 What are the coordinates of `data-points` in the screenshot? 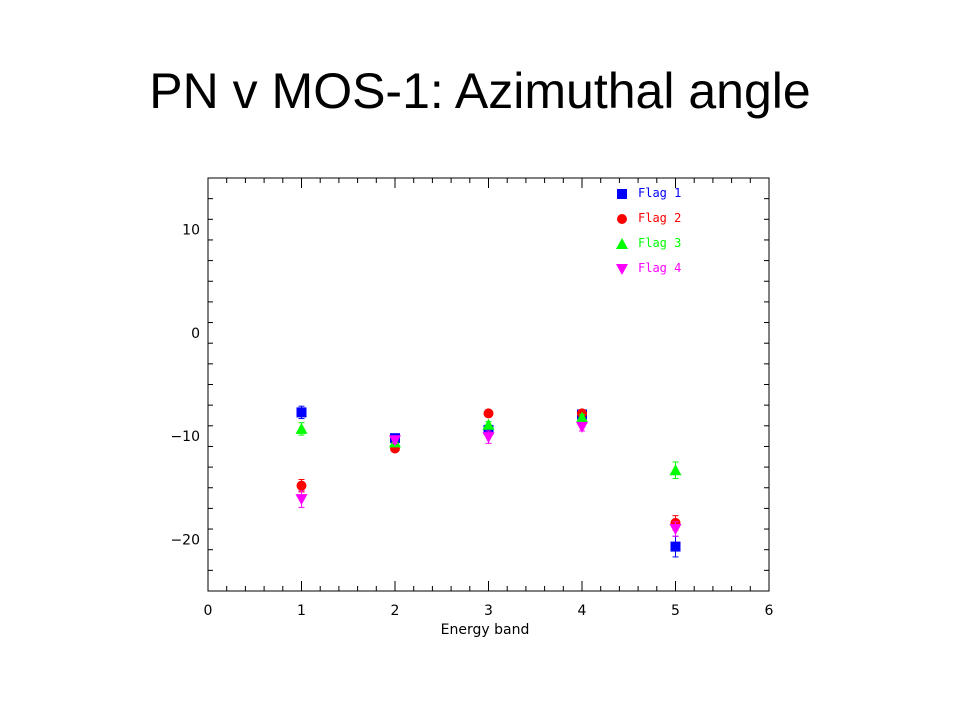 It's located at (488, 481).